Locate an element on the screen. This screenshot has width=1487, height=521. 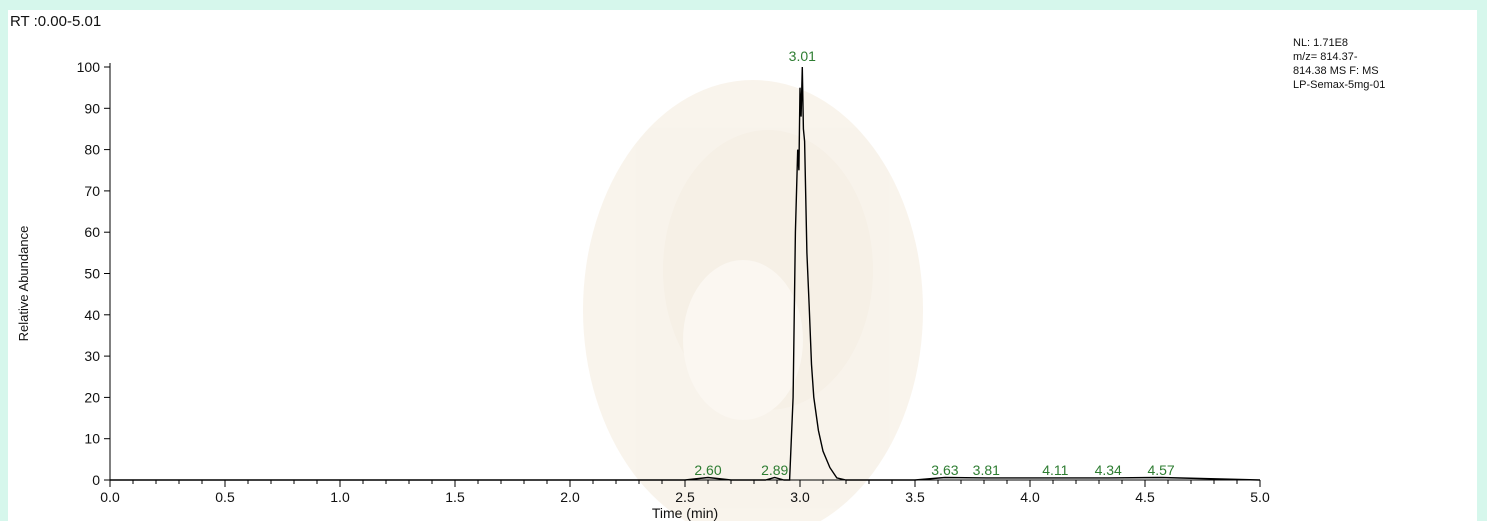
y-tick-label: 30 is located at coordinates (92, 356).